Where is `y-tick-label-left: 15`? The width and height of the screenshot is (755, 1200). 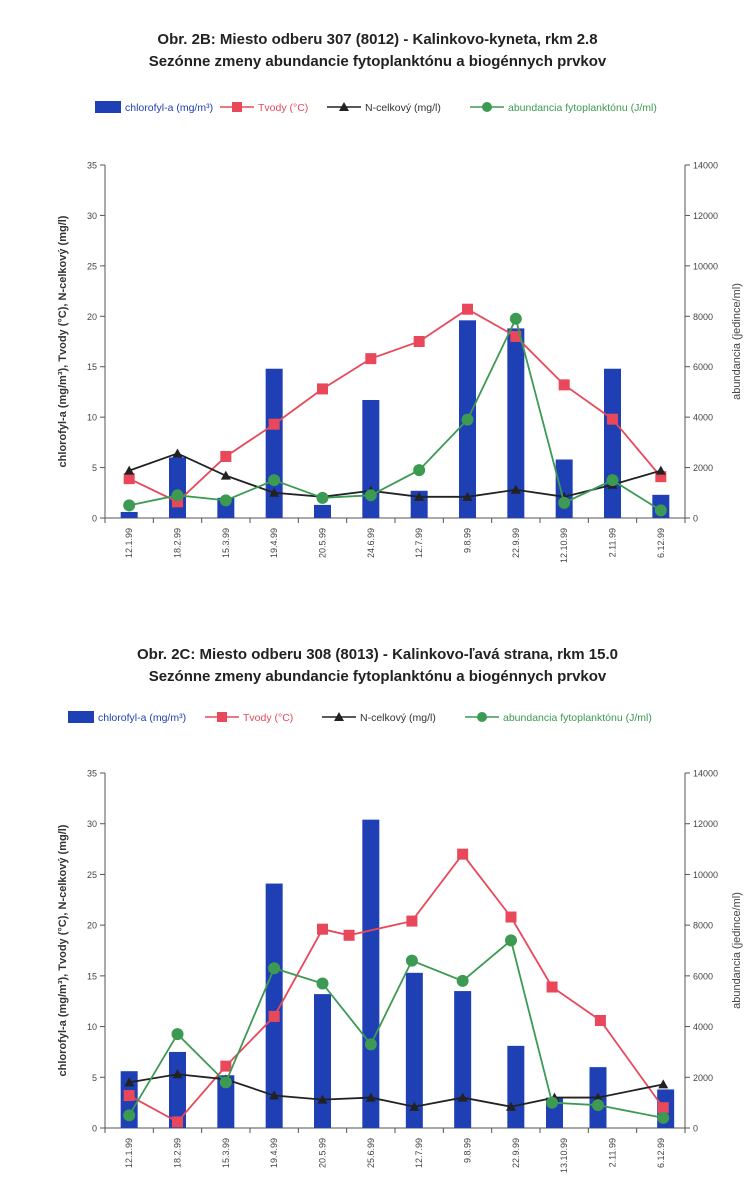 y-tick-label-left: 15 is located at coordinates (92, 367).